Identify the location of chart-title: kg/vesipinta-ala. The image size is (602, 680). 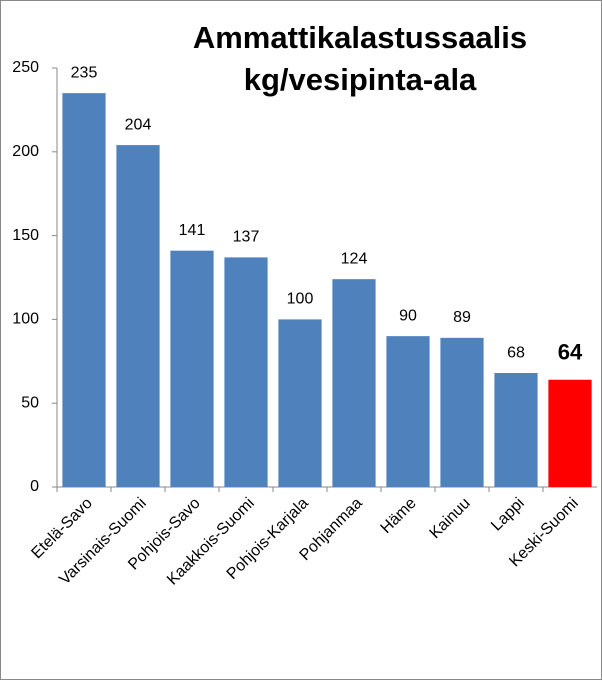
(360, 79).